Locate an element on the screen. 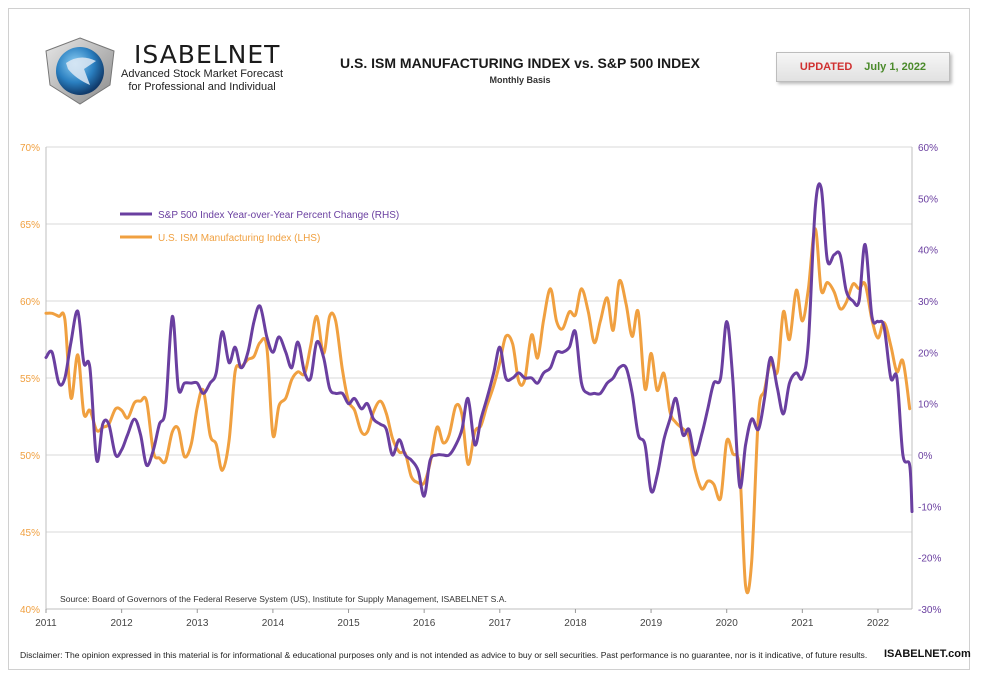 This screenshot has height=676, width=986. x-tick-label: 2012 is located at coordinates (122, 623).